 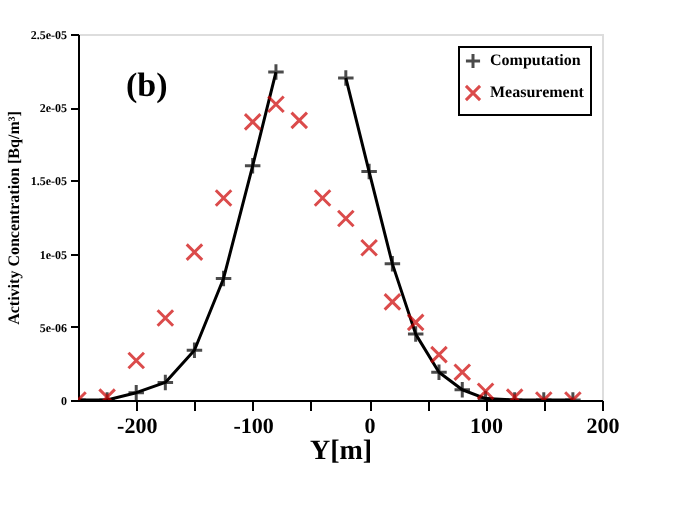 What do you see at coordinates (13, 217) in the screenshot?
I see `y-axis-title: Activity Concentration [Bq/m³]` at bounding box center [13, 217].